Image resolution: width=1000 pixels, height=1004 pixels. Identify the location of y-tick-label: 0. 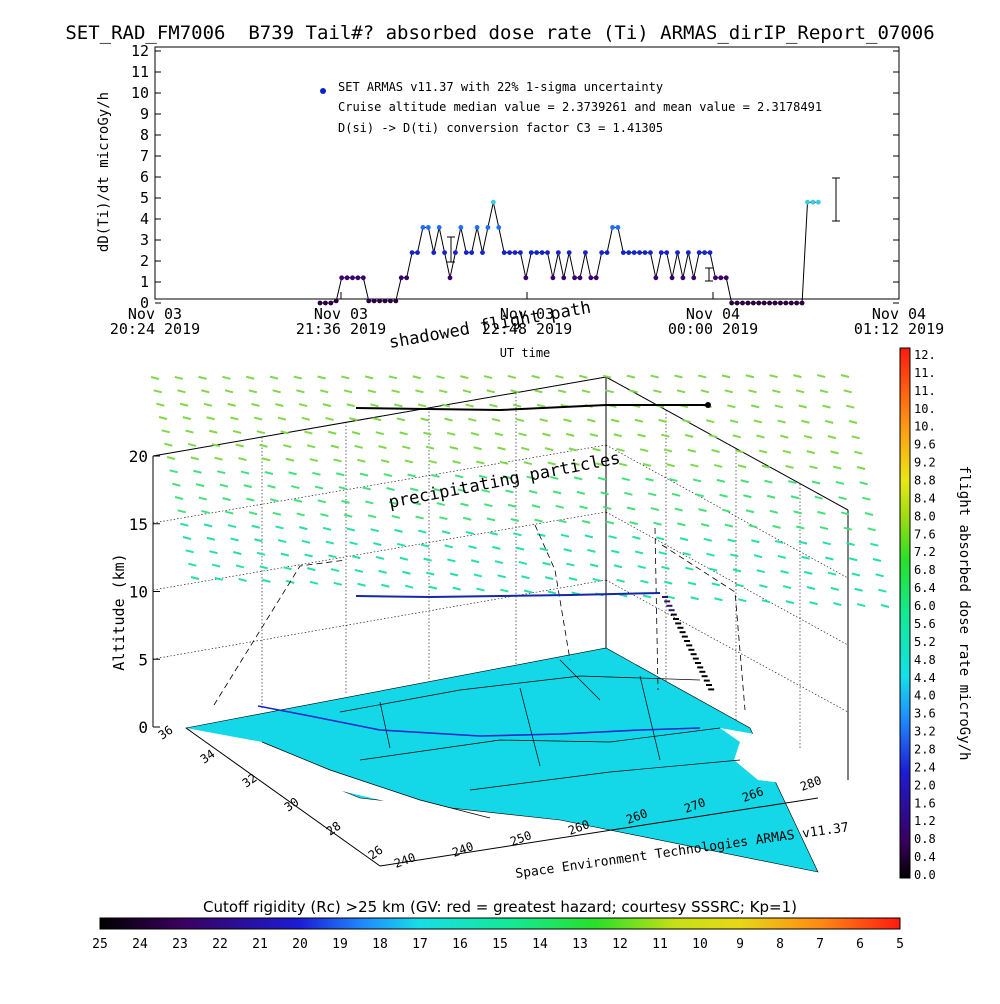
(144, 303).